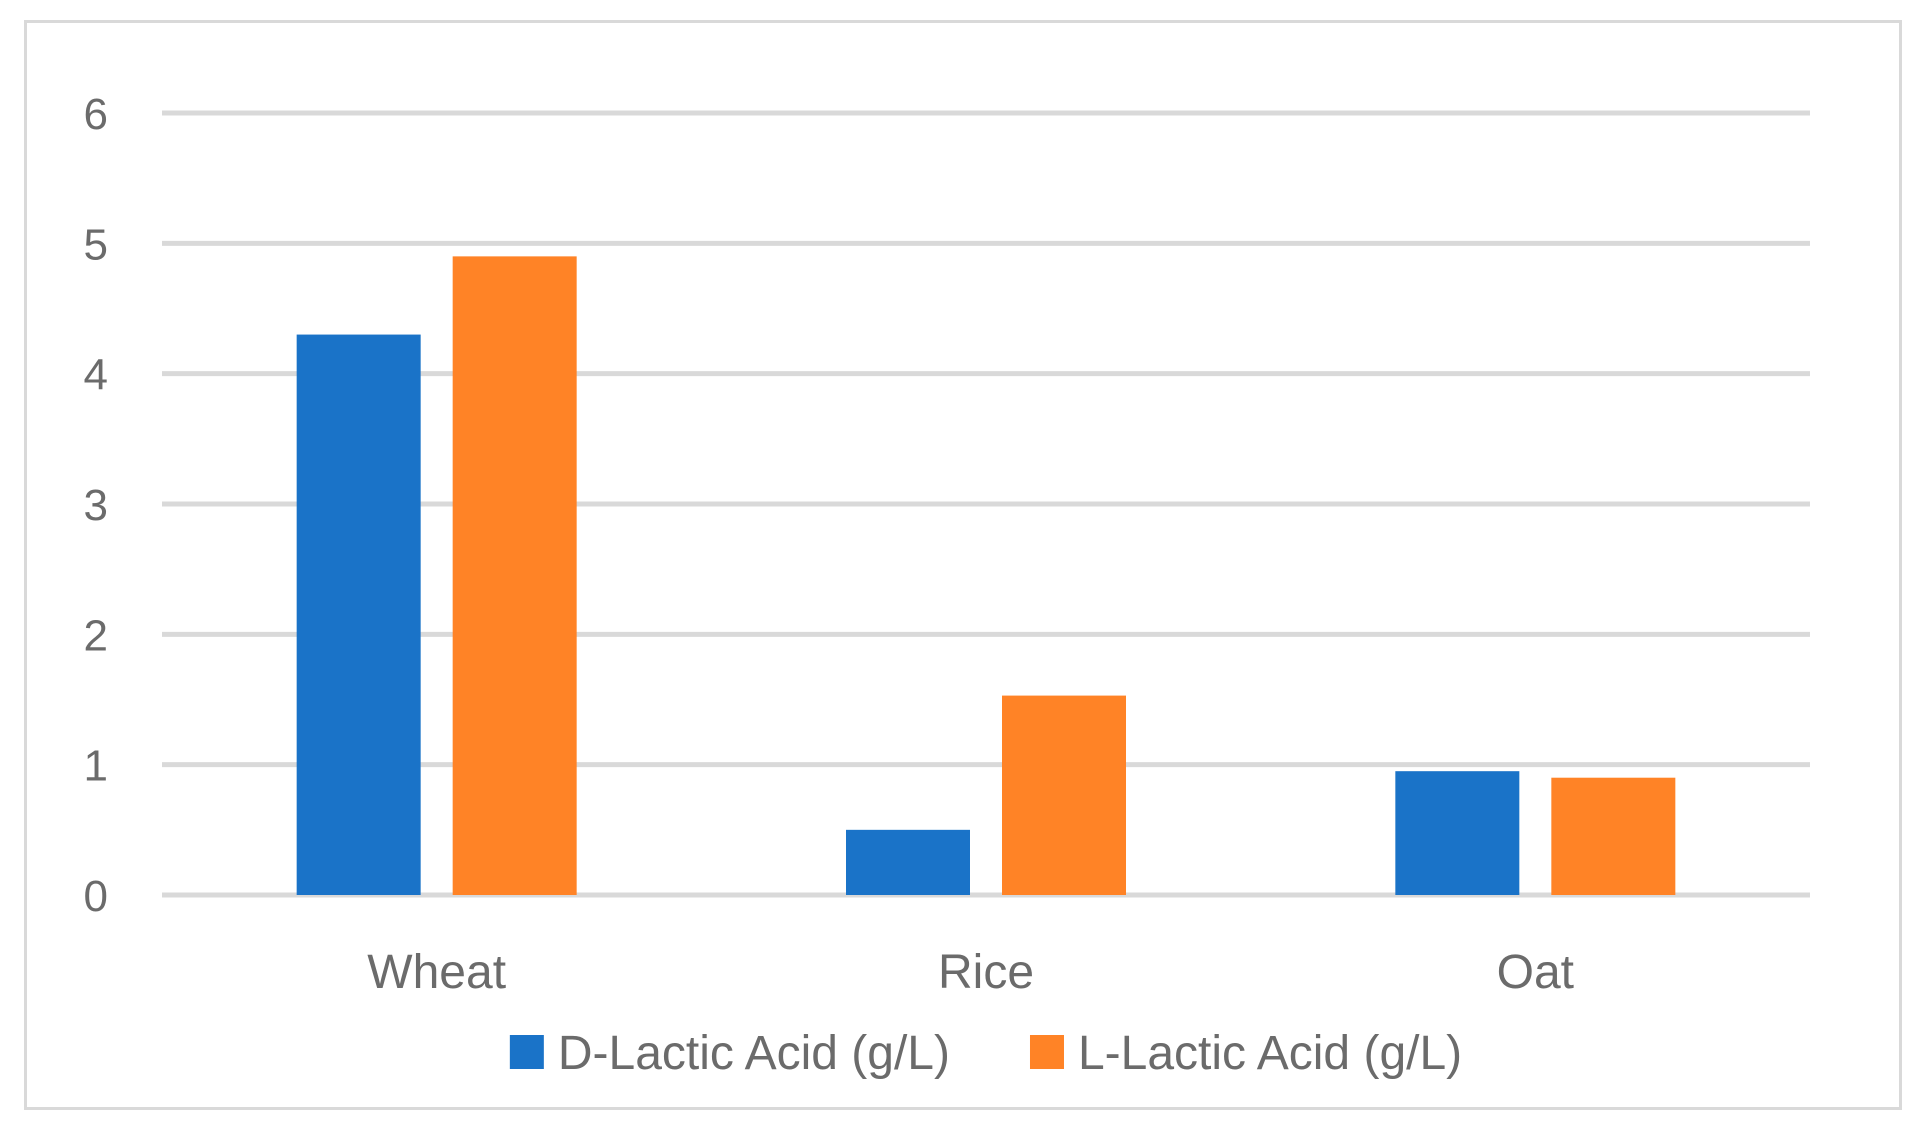  Describe the element at coordinates (96, 375) in the screenshot. I see `y-tick-label: 4` at that location.